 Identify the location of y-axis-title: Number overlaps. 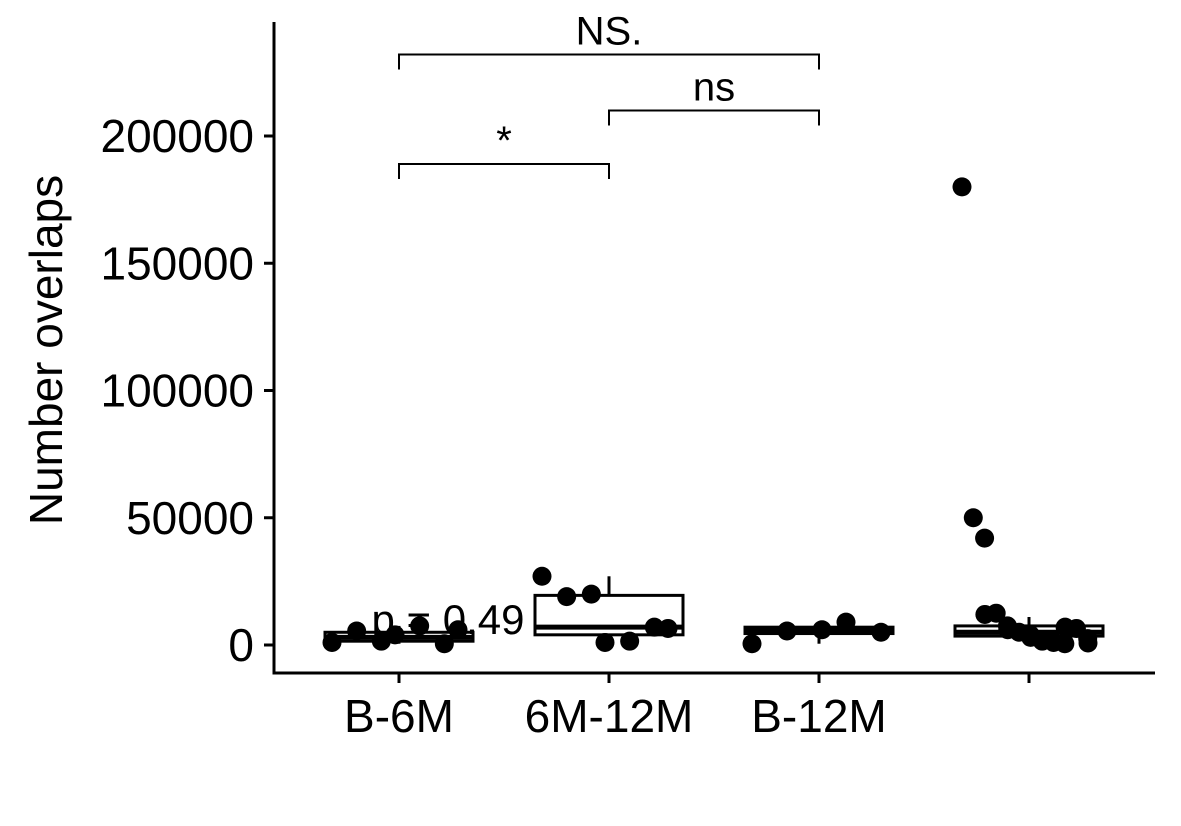
(46, 350).